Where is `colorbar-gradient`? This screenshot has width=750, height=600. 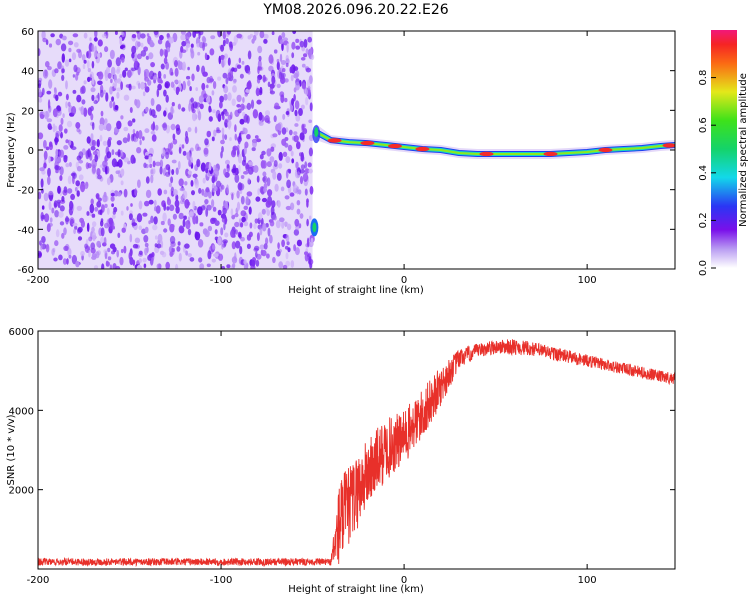
colorbar-gradient is located at coordinates (724, 149).